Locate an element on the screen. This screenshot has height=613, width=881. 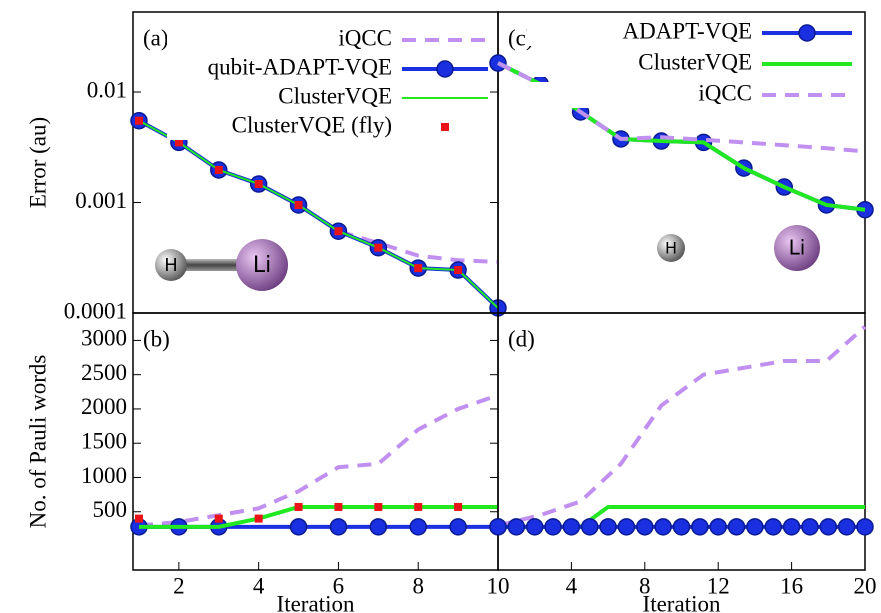
legend-label: ClusterVQE (fly) is located at coordinates (312, 124).